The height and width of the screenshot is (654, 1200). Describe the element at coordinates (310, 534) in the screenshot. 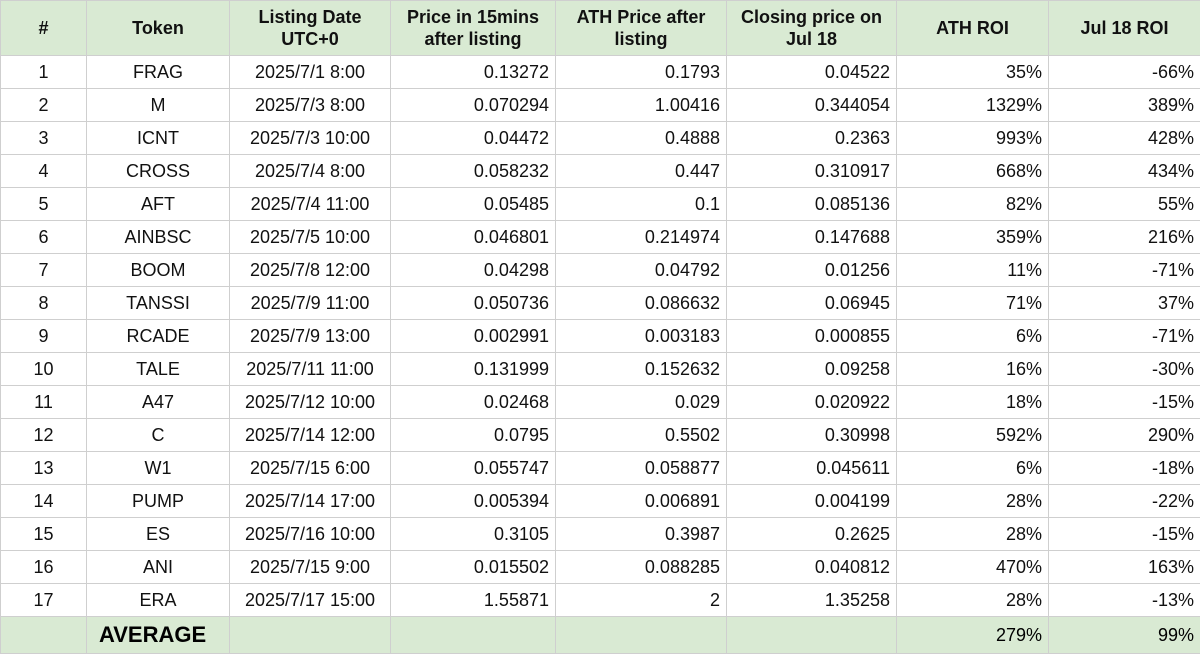

I see `cell-listing-date: 2025/7/16 10:00` at that location.